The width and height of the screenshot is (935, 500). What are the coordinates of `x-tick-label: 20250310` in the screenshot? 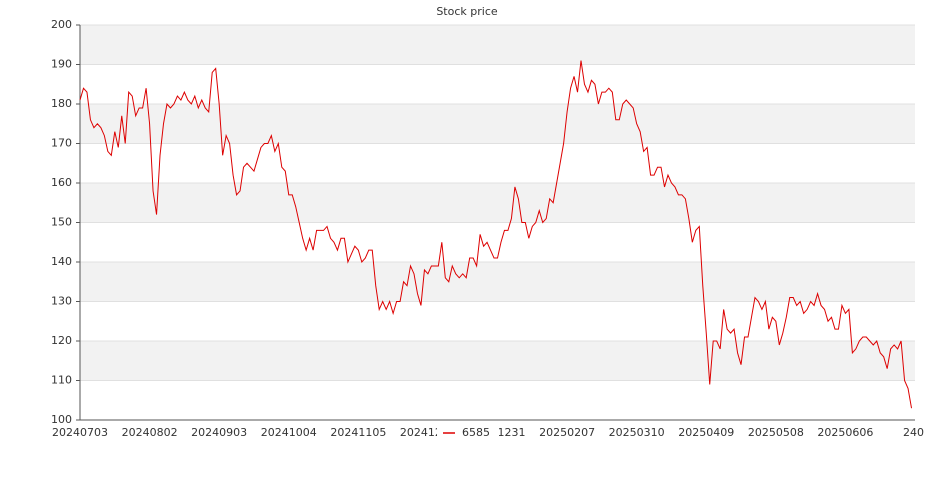 It's located at (637, 432).